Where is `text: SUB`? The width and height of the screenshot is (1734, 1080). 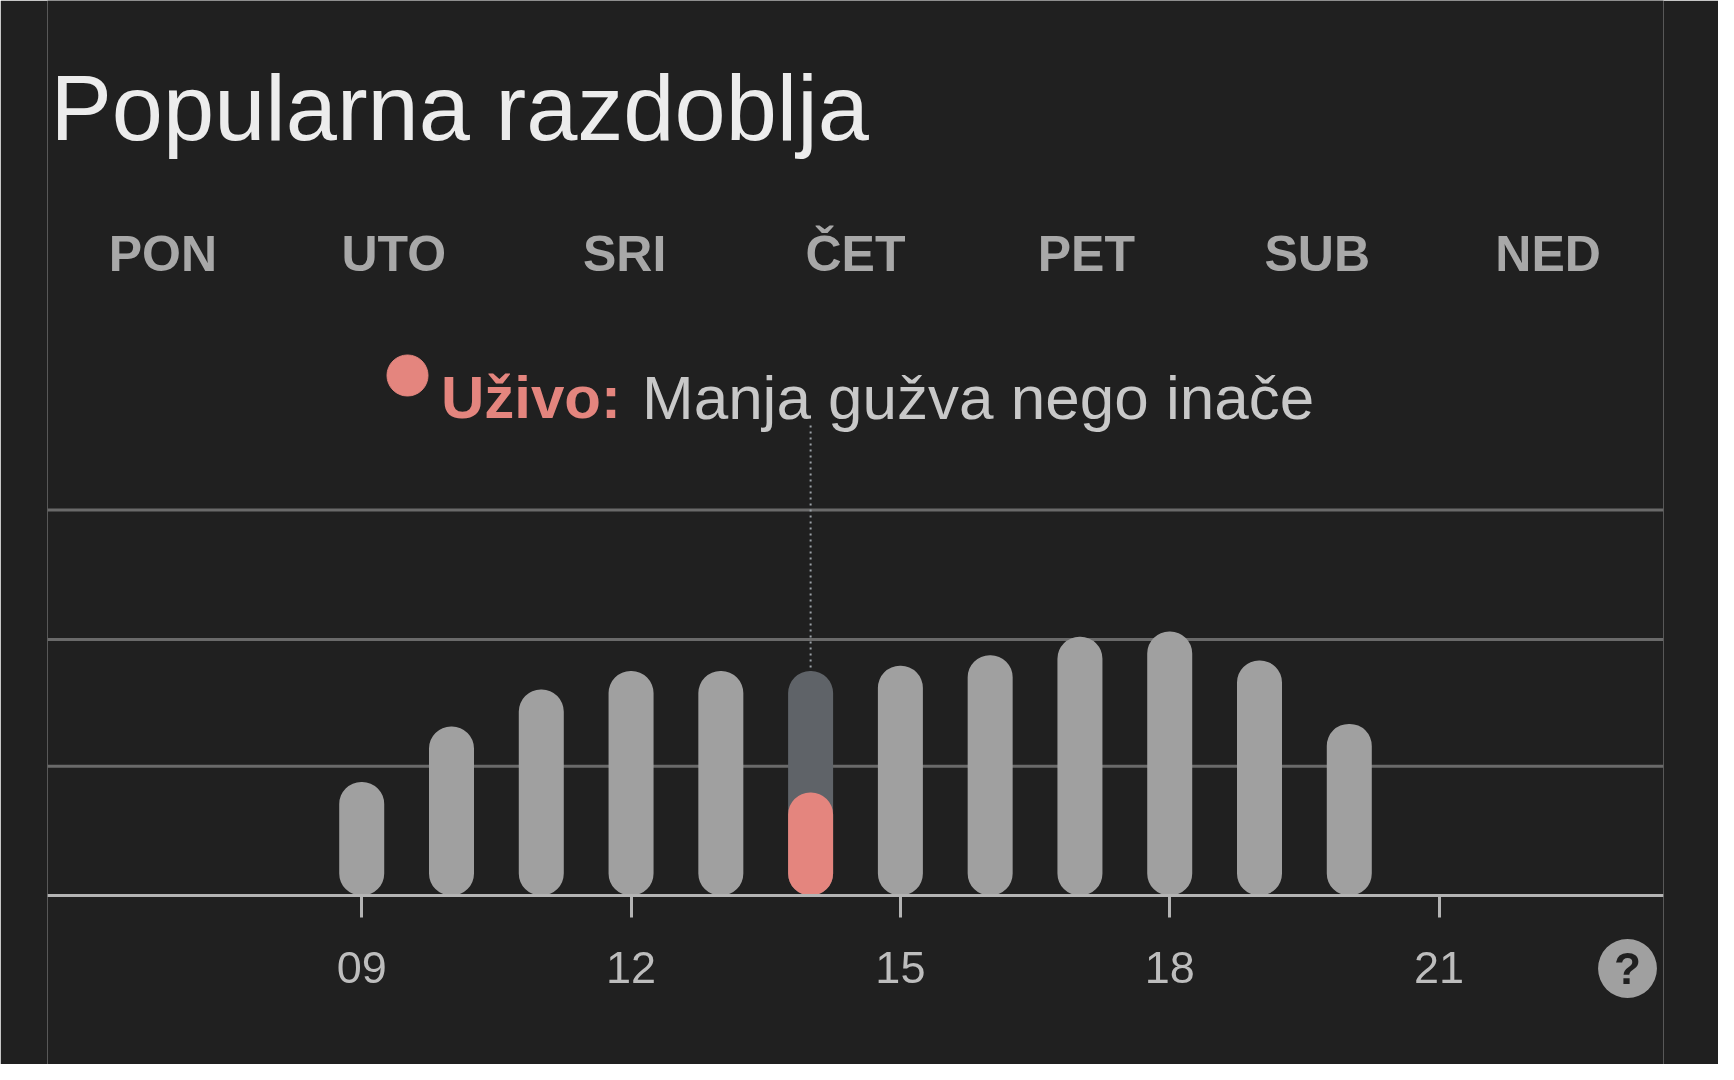 text: SUB is located at coordinates (1317, 253).